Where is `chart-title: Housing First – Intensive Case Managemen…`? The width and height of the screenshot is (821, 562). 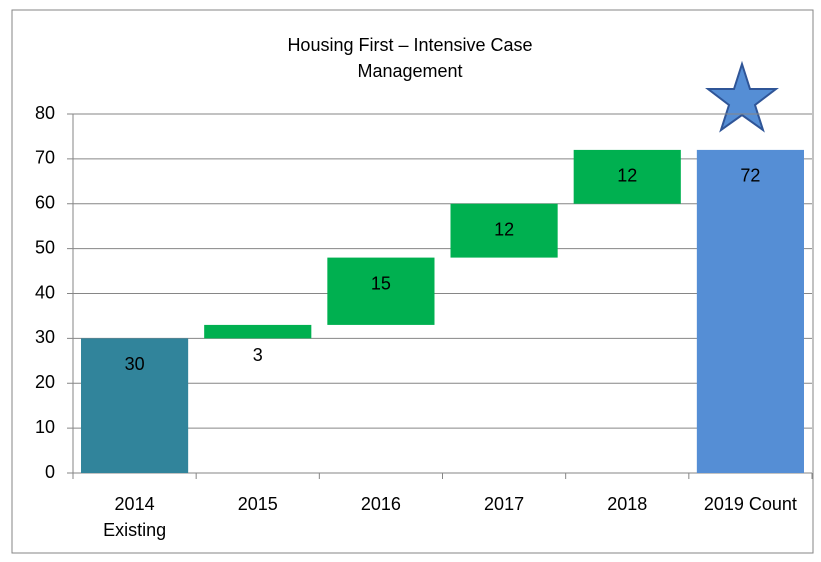 chart-title: Housing First – Intensive Case Managemen… is located at coordinates (410, 58).